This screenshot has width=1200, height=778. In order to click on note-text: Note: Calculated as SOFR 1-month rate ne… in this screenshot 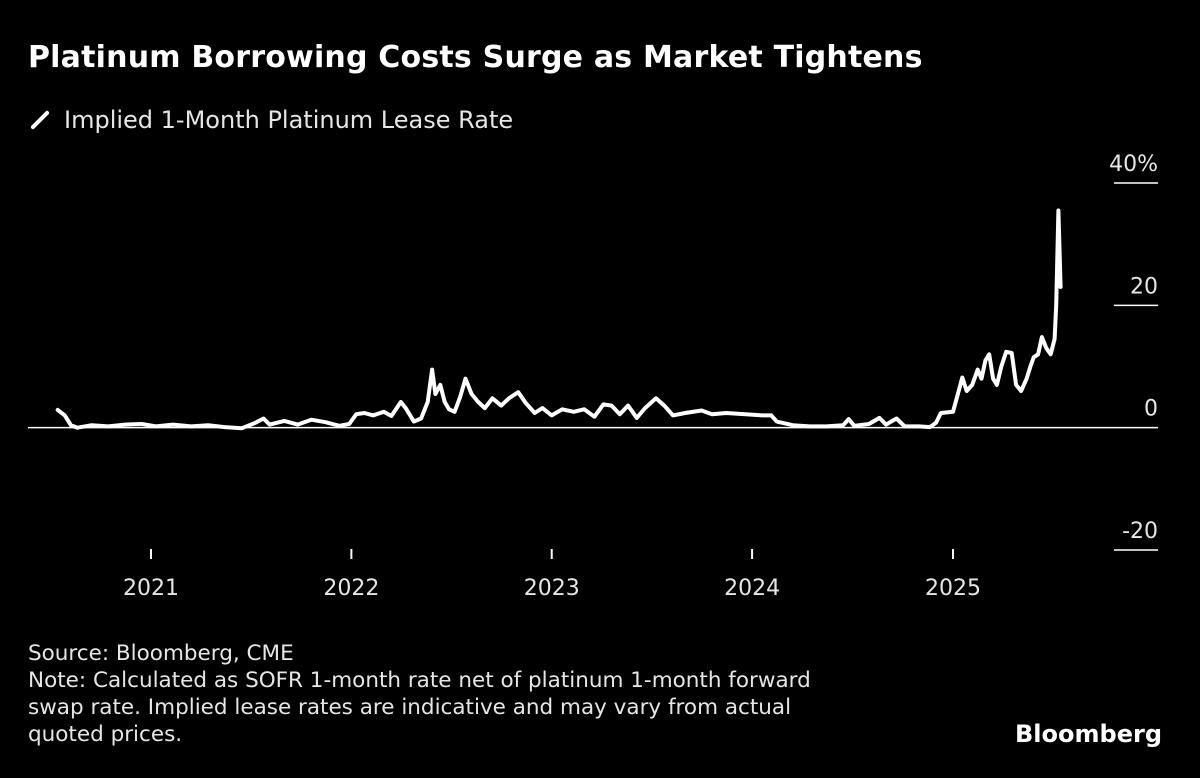, I will do `click(419, 707)`.